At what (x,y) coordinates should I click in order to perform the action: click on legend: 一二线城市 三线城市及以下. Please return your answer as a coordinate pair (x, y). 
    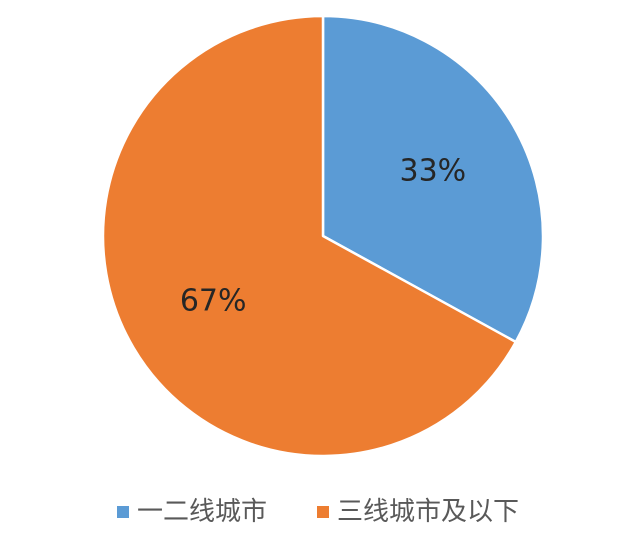
    Looking at the image, I should click on (318, 512).